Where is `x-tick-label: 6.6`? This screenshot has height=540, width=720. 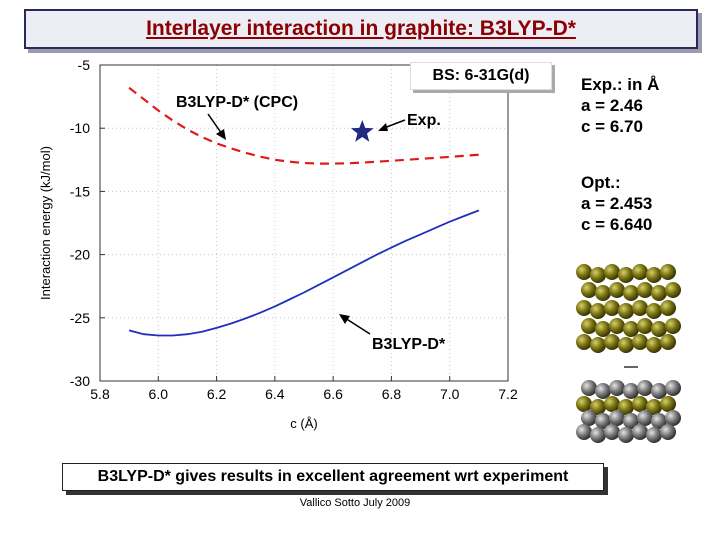 x-tick-label: 6.6 is located at coordinates (333, 394).